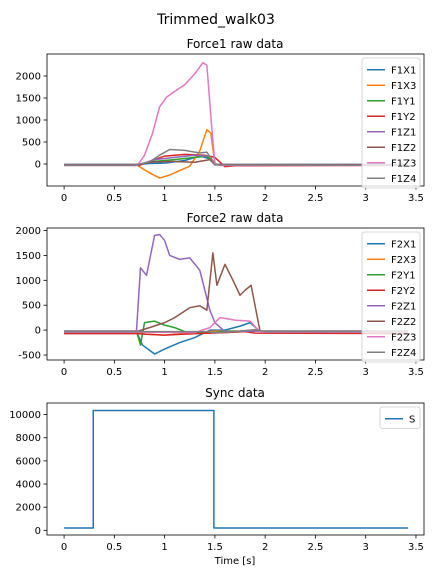  Describe the element at coordinates (25, 415) in the screenshot. I see `y-tick-label: 10000` at that location.